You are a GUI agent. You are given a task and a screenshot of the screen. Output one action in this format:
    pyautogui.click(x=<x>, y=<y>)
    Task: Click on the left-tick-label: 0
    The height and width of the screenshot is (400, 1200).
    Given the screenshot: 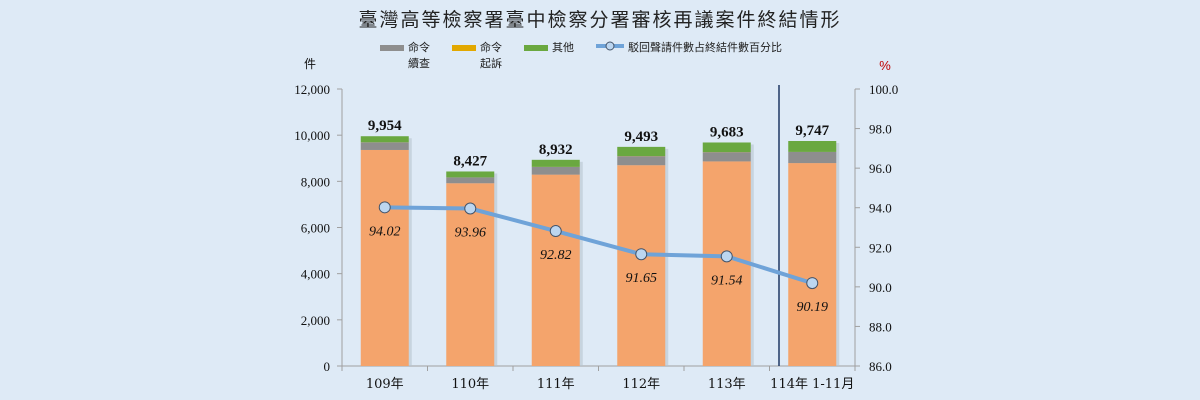 What is the action you would take?
    pyautogui.click(x=327, y=366)
    